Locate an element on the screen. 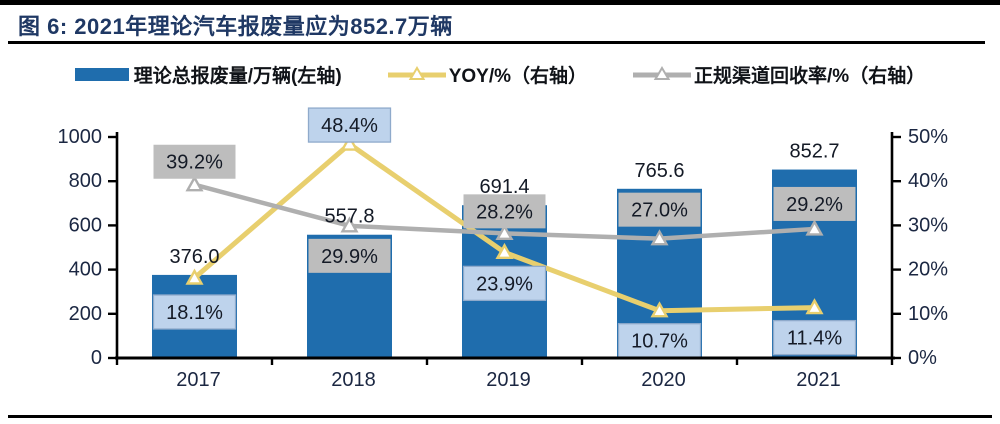 Image resolution: width=1000 pixels, height=424 pixels. top-rule is located at coordinates (500, 2).